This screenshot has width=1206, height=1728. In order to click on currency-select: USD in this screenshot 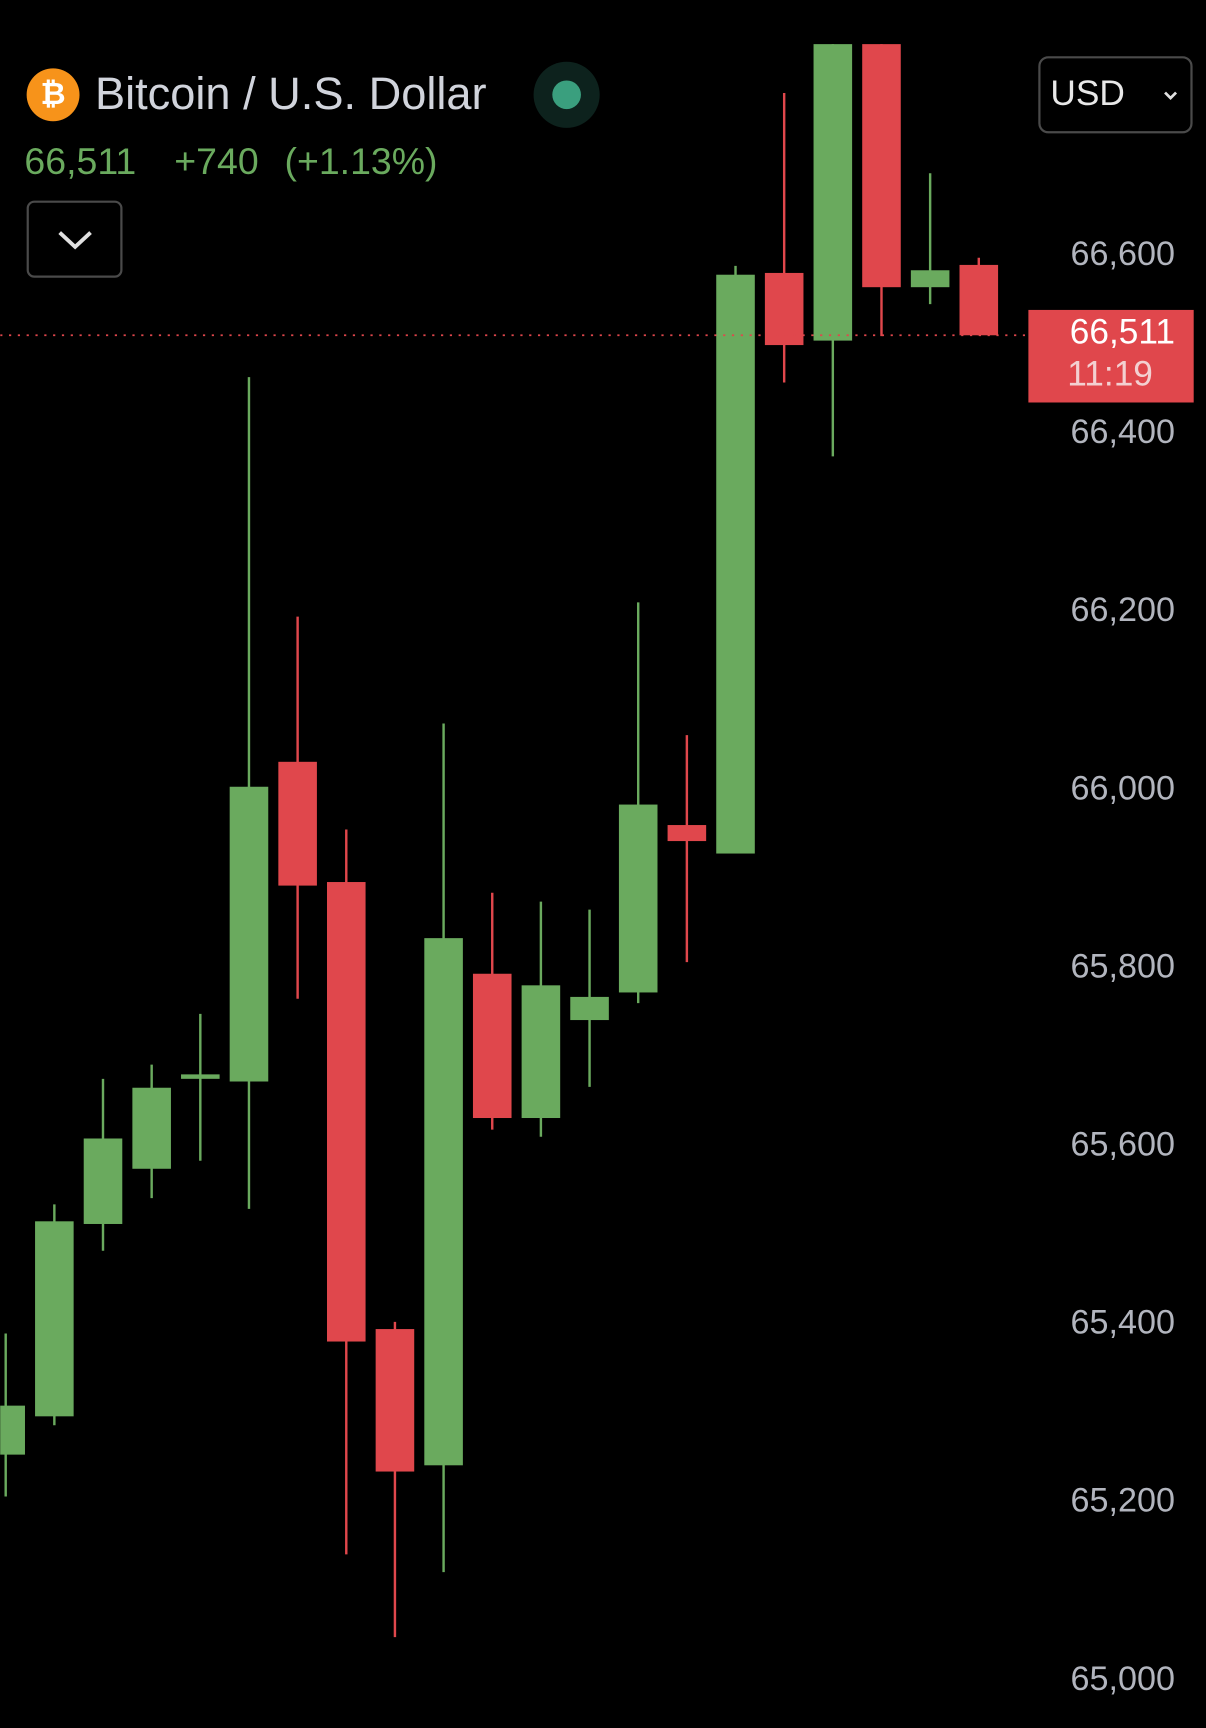, I will do `click(1115, 95)`.